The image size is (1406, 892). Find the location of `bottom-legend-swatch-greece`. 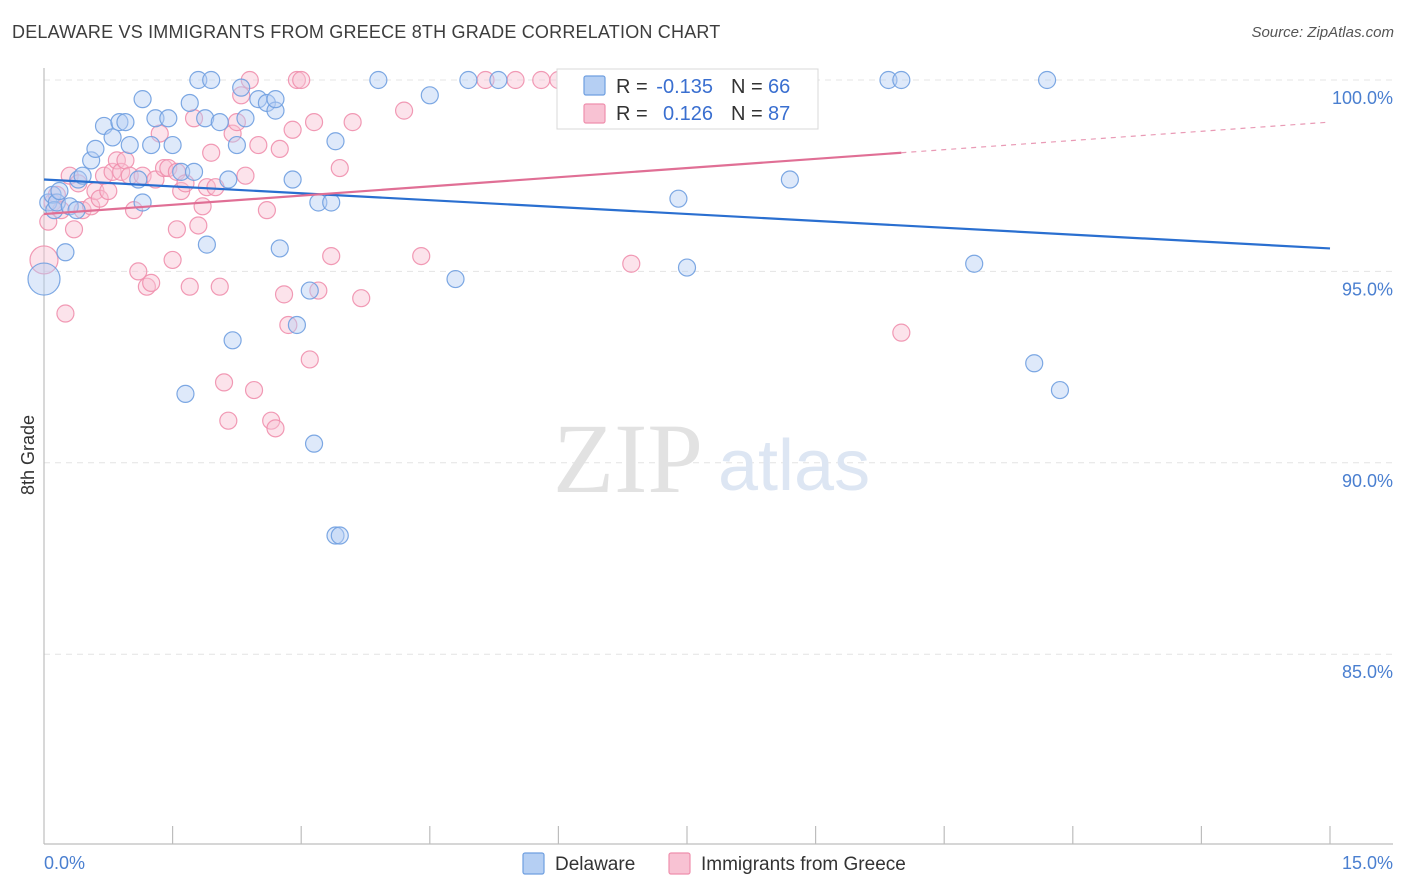

bottom-legend-swatch-greece is located at coordinates (679, 863).